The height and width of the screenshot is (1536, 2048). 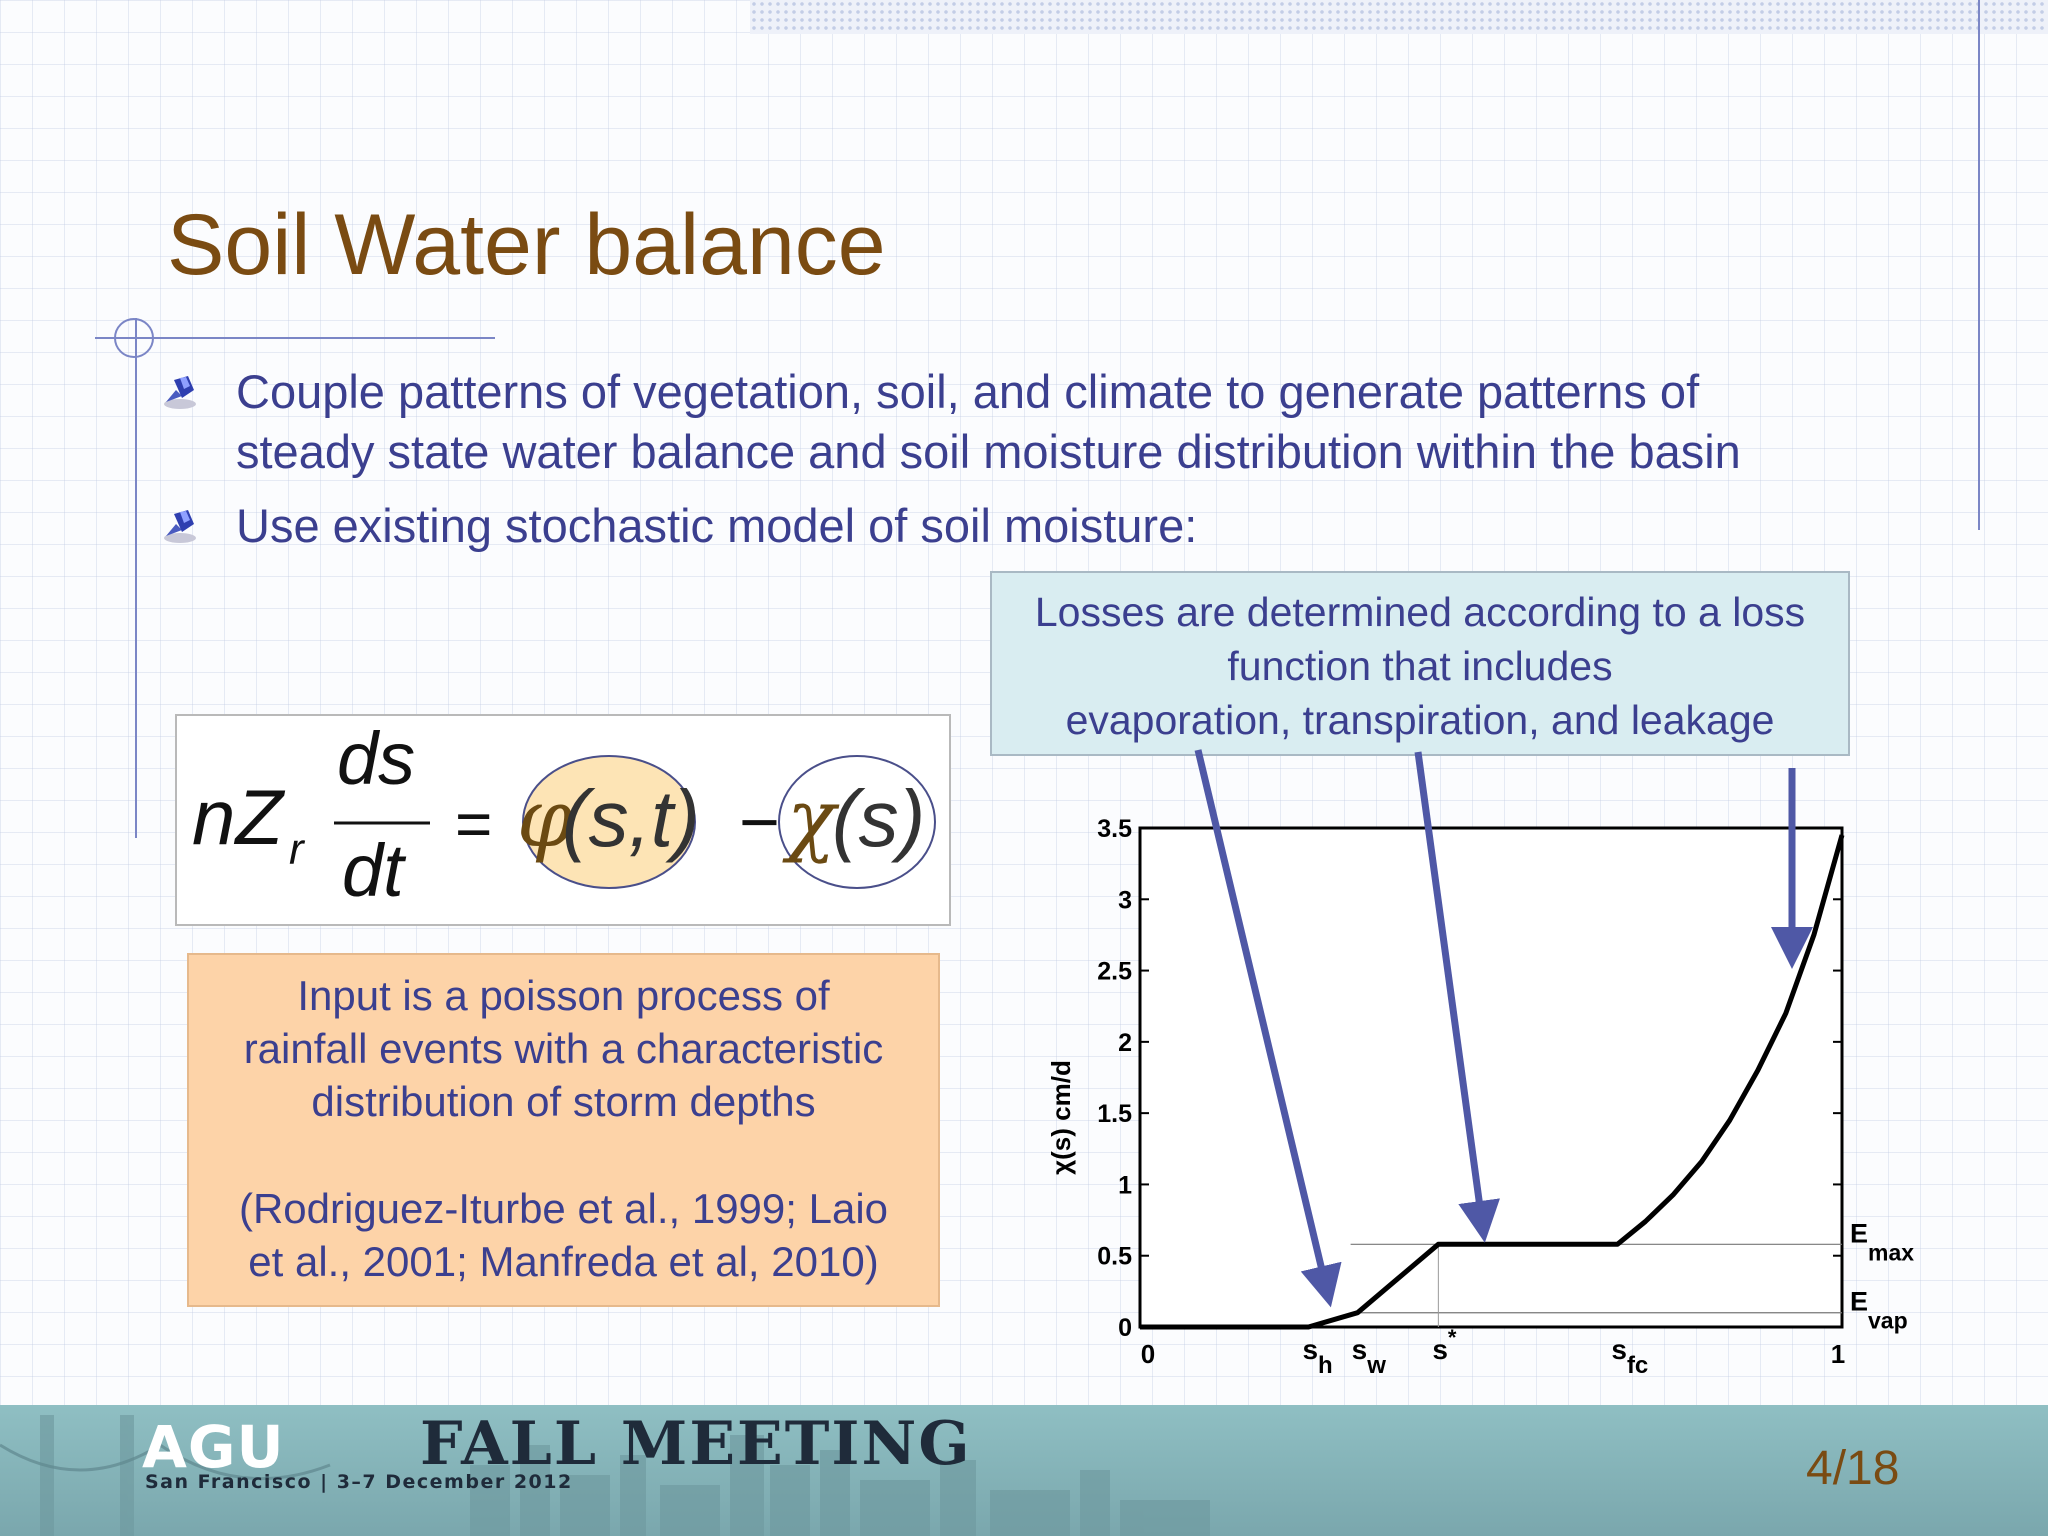 I want to click on y-tick-label: 3.5, so click(x=1114, y=829).